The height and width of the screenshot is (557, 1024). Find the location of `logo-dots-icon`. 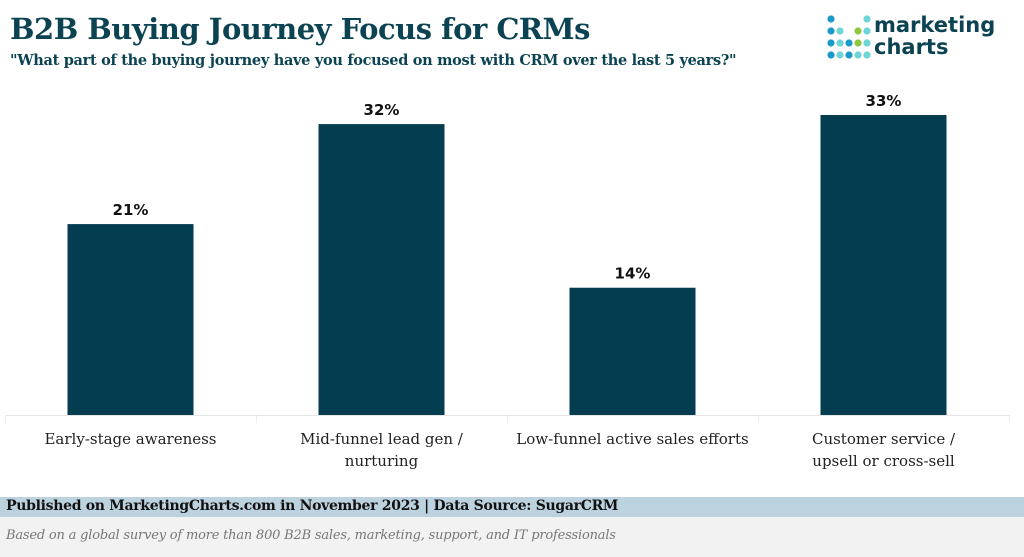

logo-dots-icon is located at coordinates (849, 37).